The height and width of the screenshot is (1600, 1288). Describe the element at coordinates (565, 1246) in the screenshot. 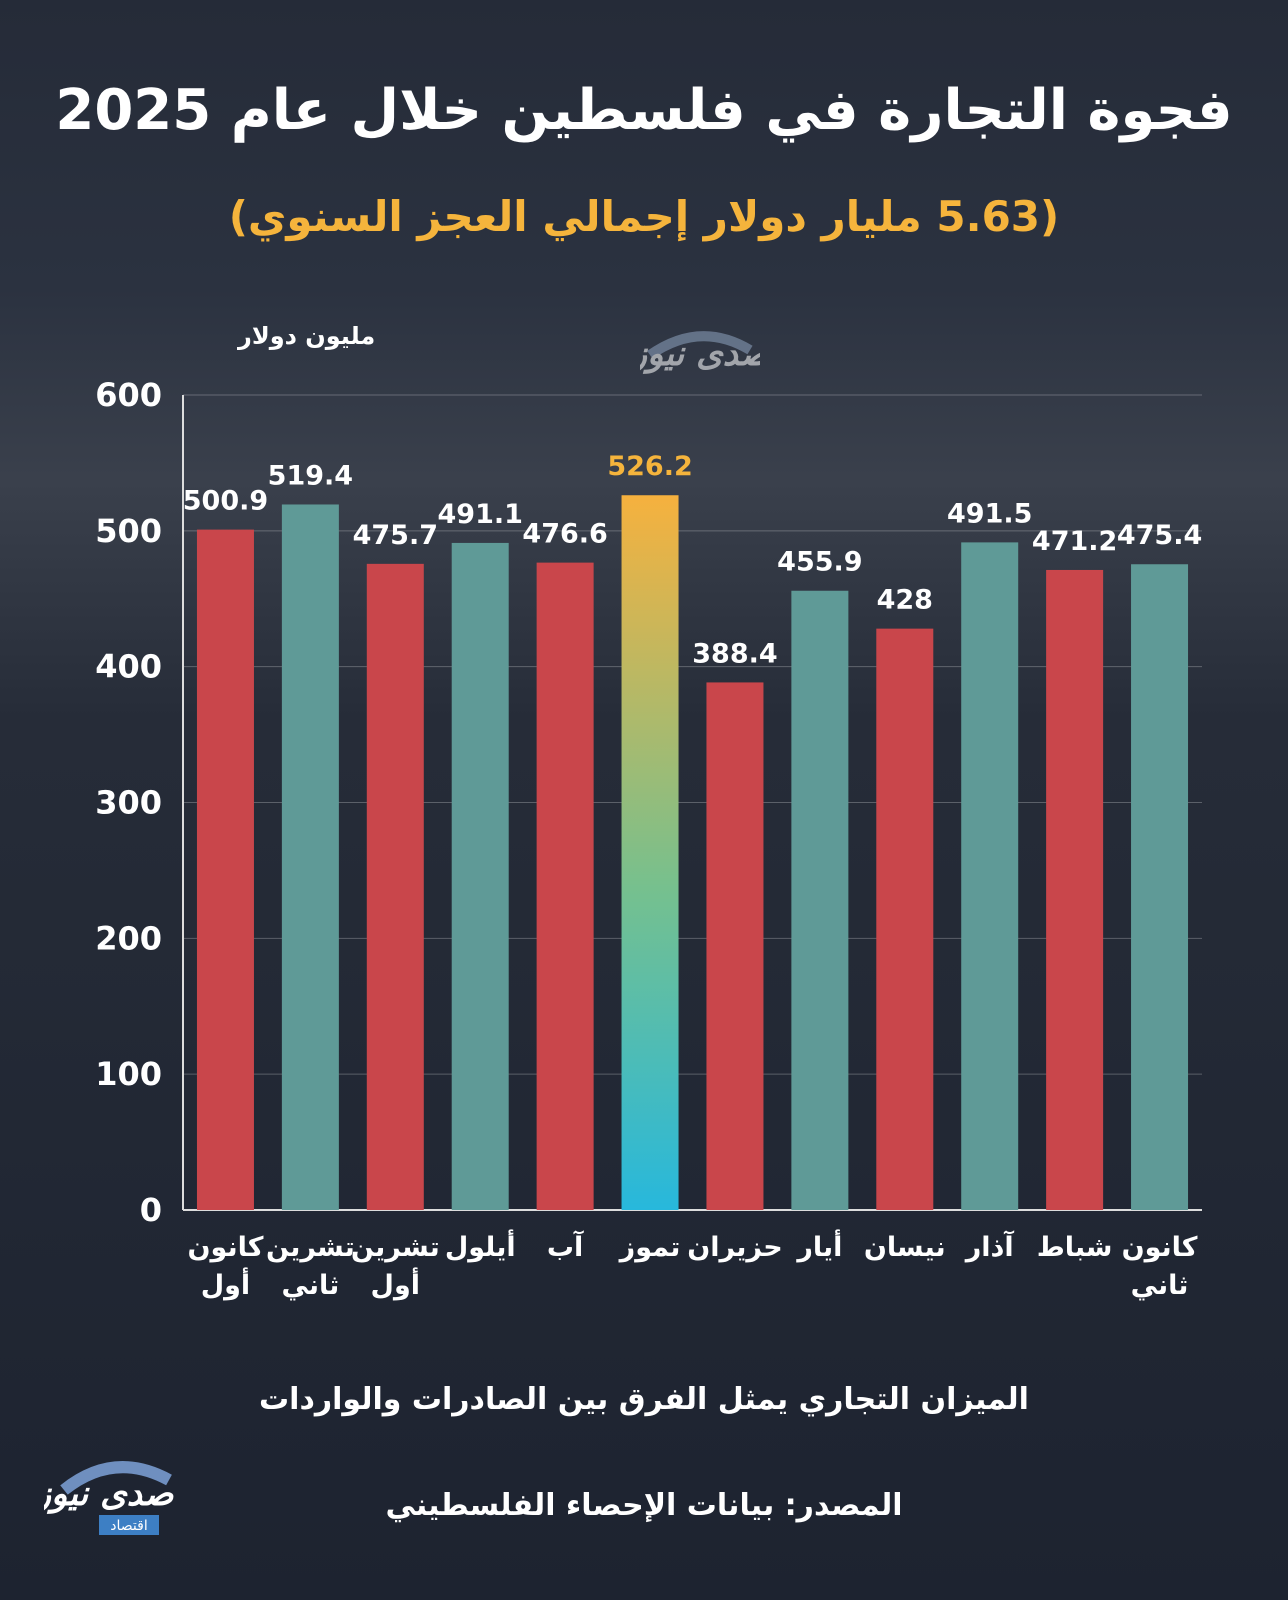

I see `x-tick-label: آب` at that location.